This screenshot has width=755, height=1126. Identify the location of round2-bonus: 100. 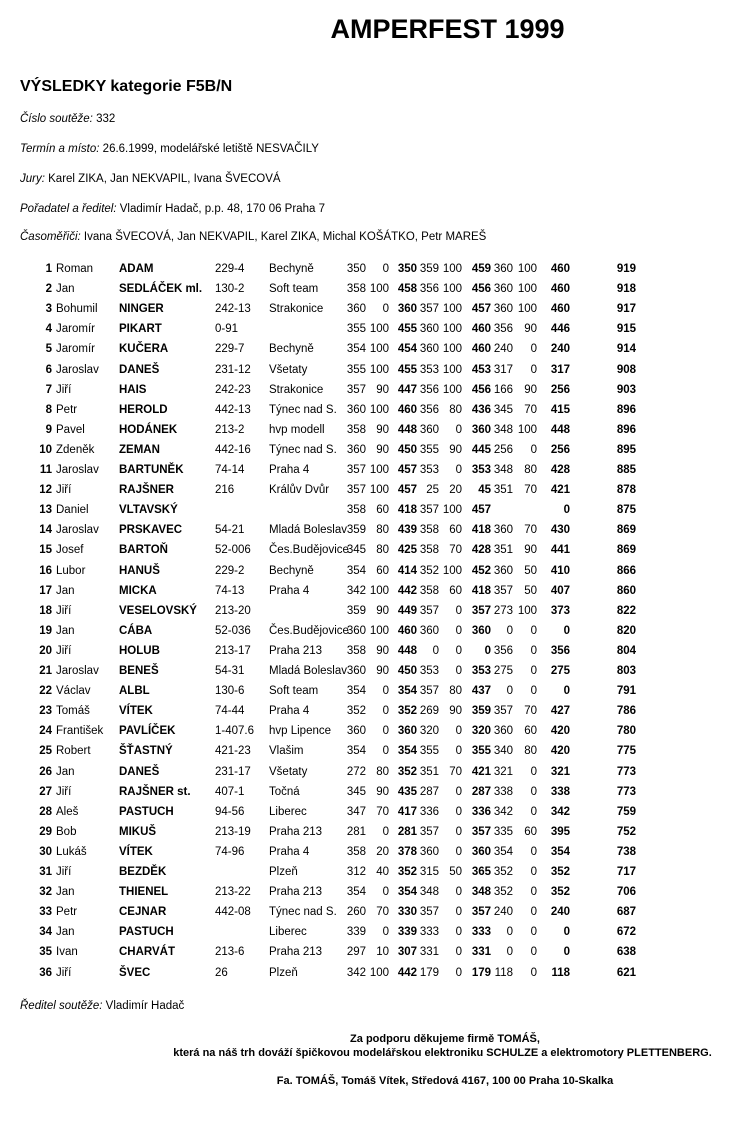
(452, 329).